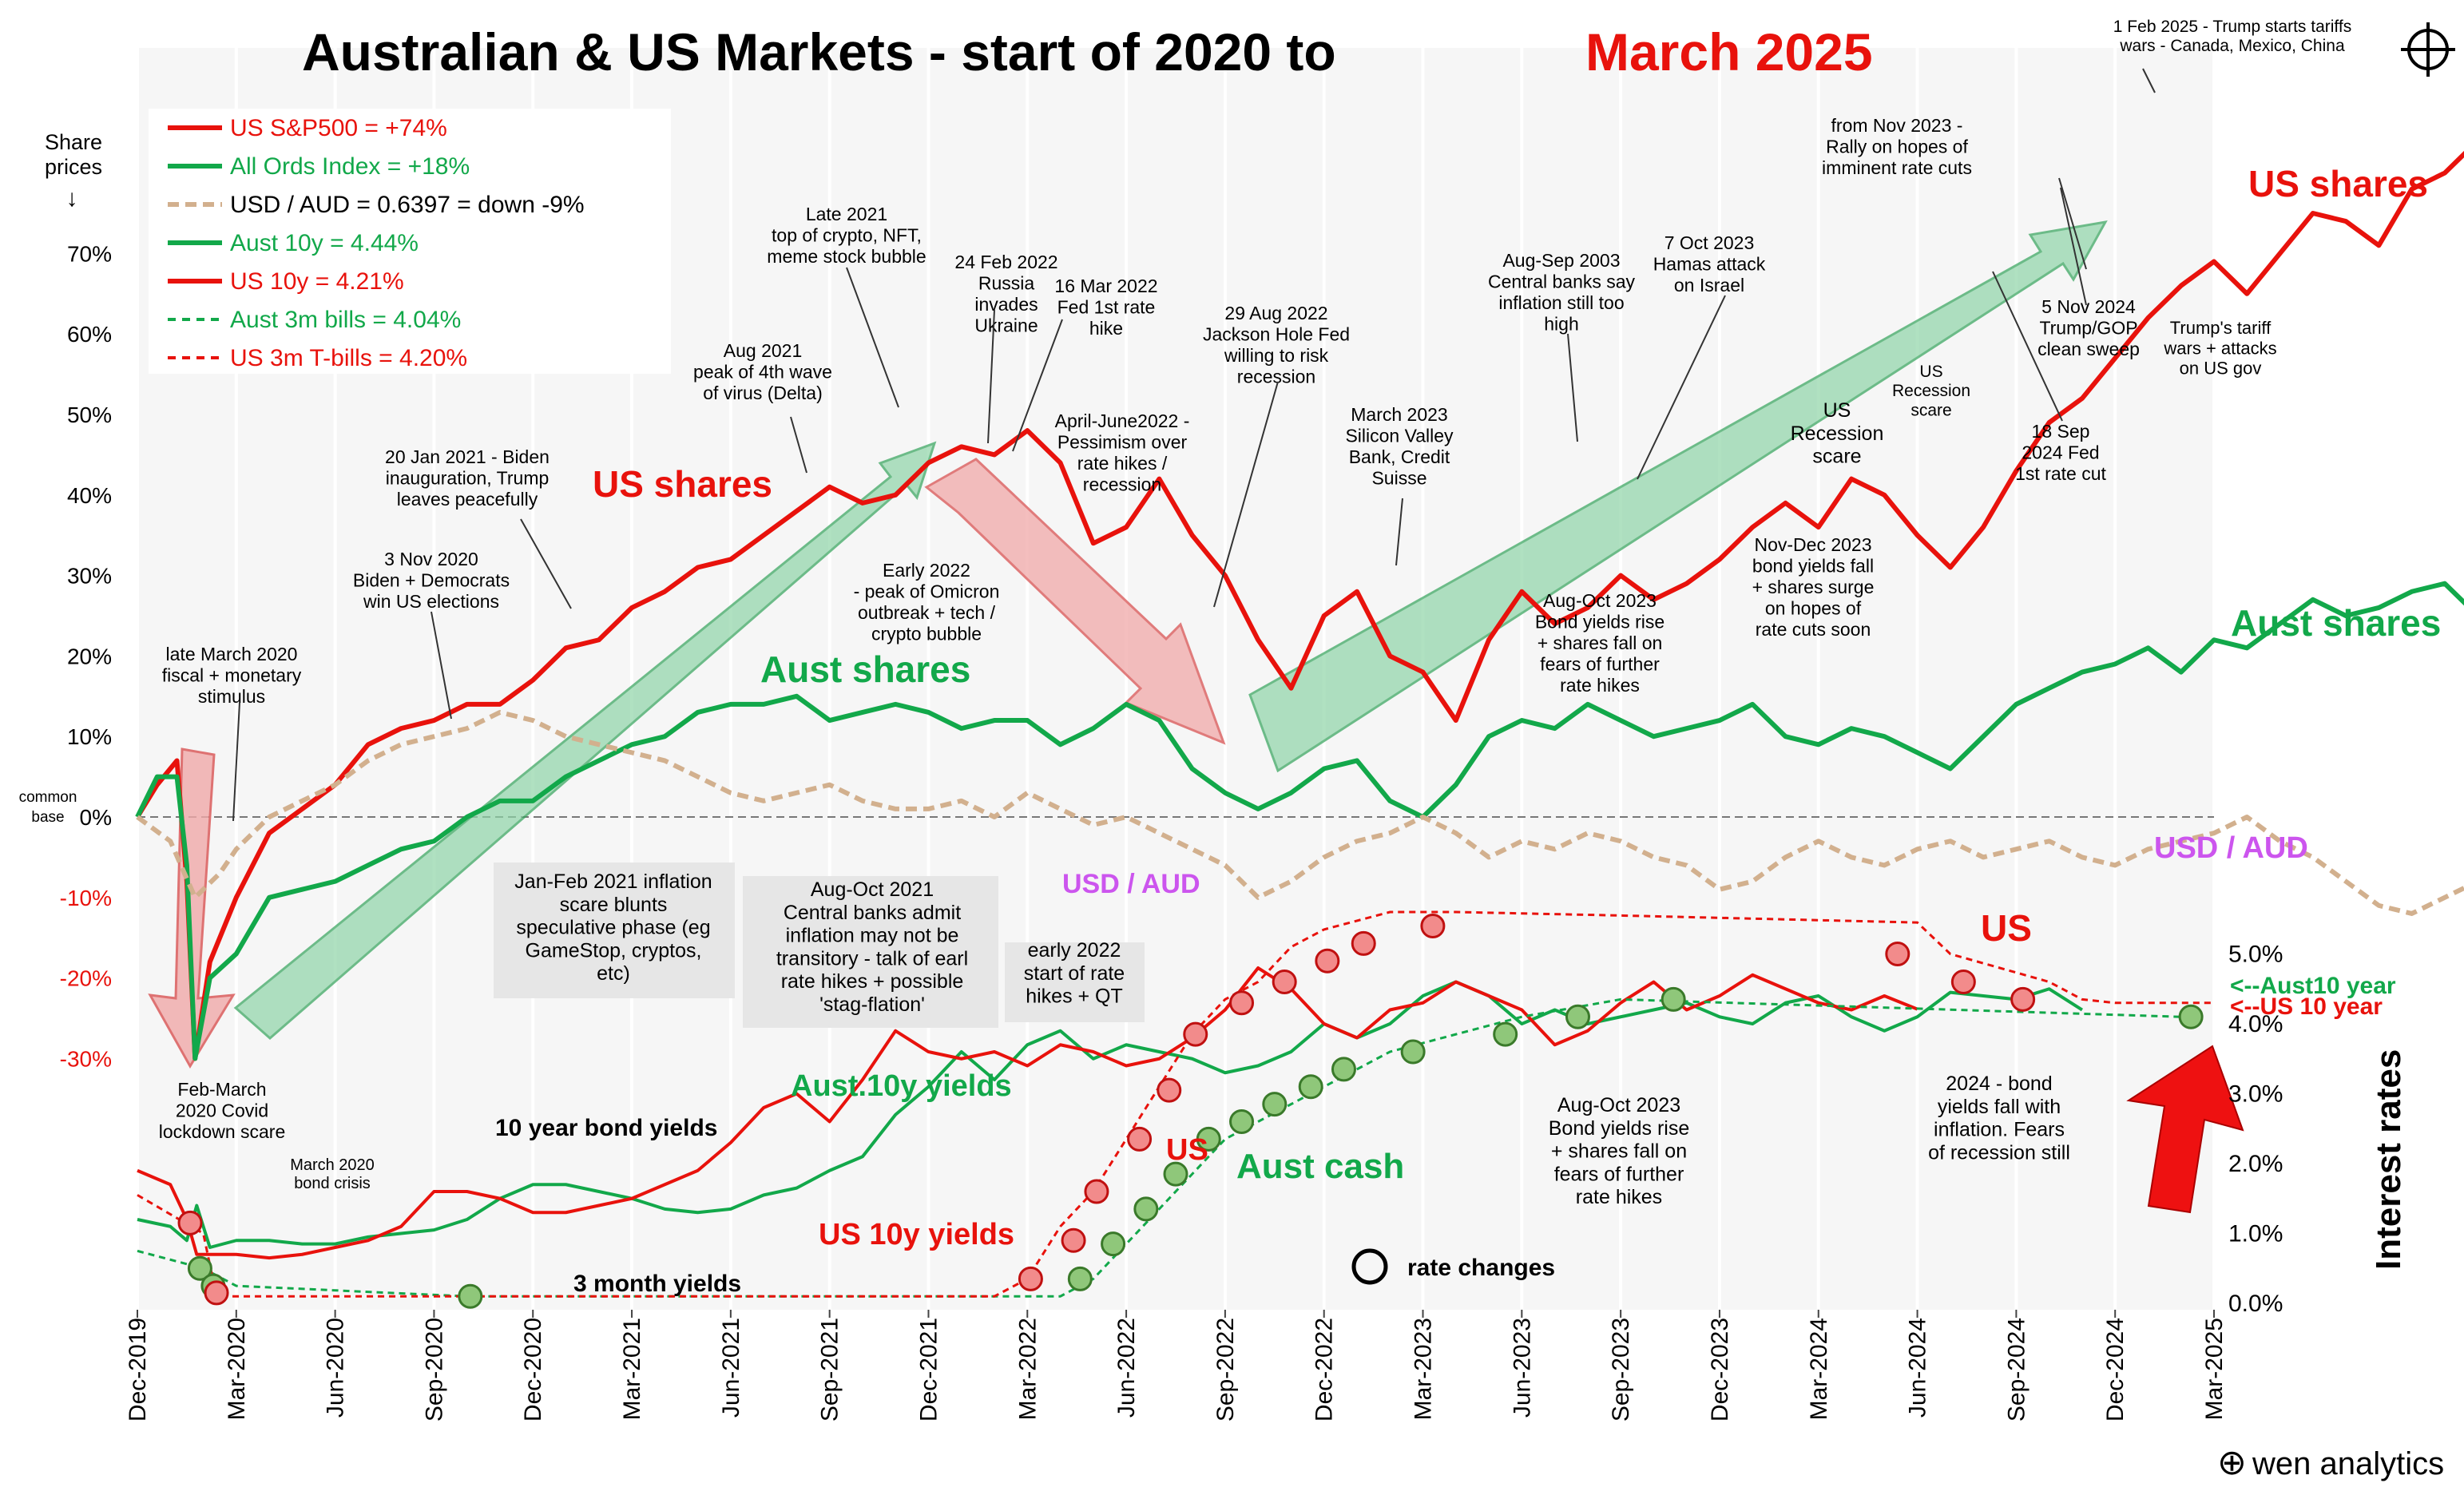 This screenshot has width=2464, height=1499. What do you see at coordinates (916, 1234) in the screenshot?
I see `label-us-10y-yields: US 10y yields` at bounding box center [916, 1234].